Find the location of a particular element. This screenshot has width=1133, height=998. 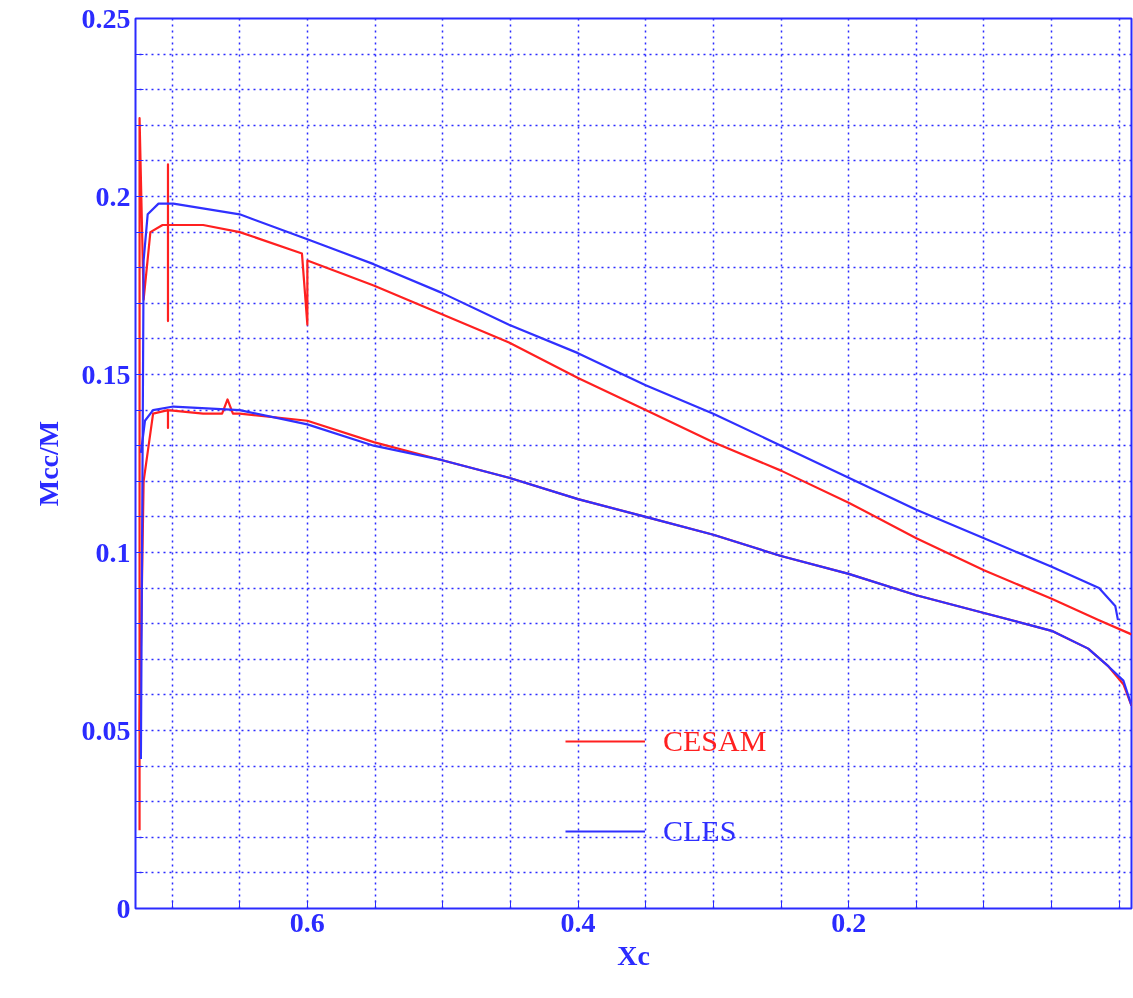

y-axis-title: Mcc/M is located at coordinates (48, 463).